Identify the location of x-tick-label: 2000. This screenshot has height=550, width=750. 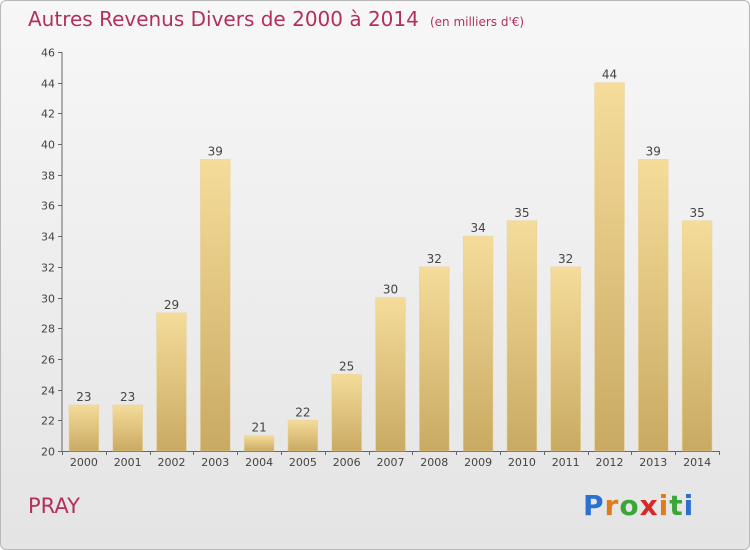
(84, 462).